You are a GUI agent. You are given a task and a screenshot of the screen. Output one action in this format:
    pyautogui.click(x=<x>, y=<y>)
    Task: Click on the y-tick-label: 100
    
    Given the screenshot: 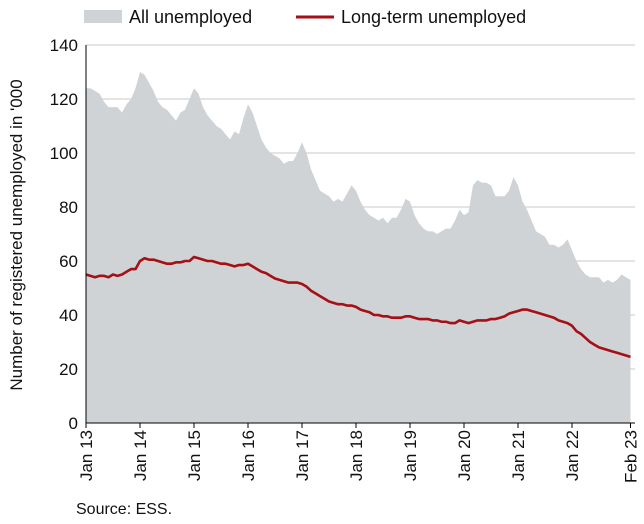 What is the action you would take?
    pyautogui.click(x=64, y=153)
    